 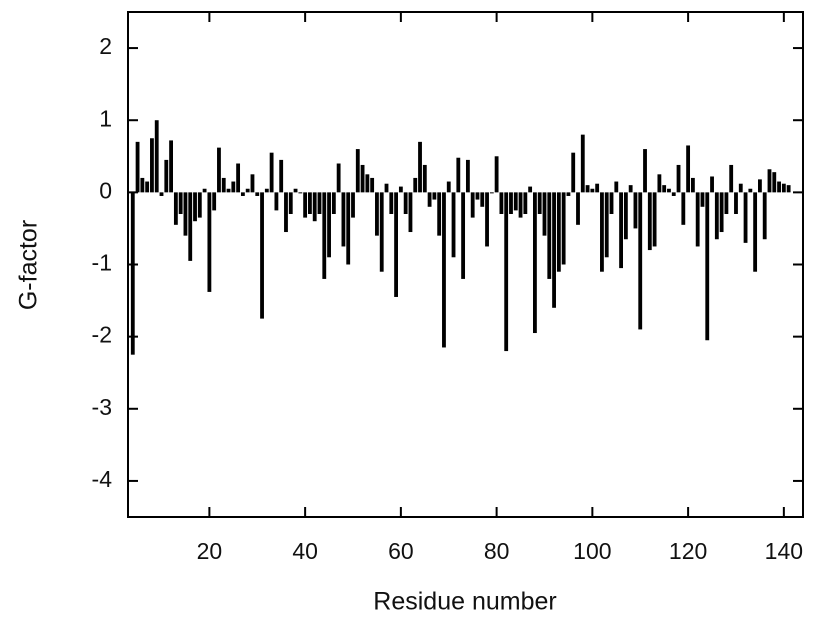 I want to click on y-tick-label: 1, so click(x=105, y=118).